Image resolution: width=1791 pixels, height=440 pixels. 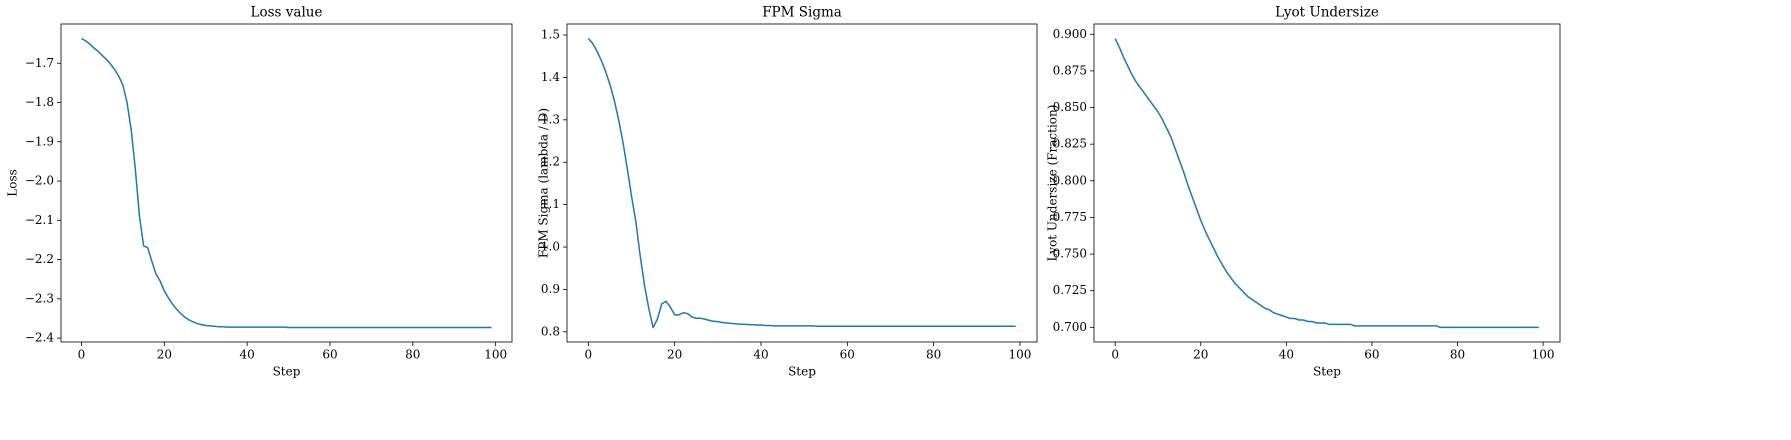 I want to click on y-tick-label: −1.8, so click(x=39, y=102).